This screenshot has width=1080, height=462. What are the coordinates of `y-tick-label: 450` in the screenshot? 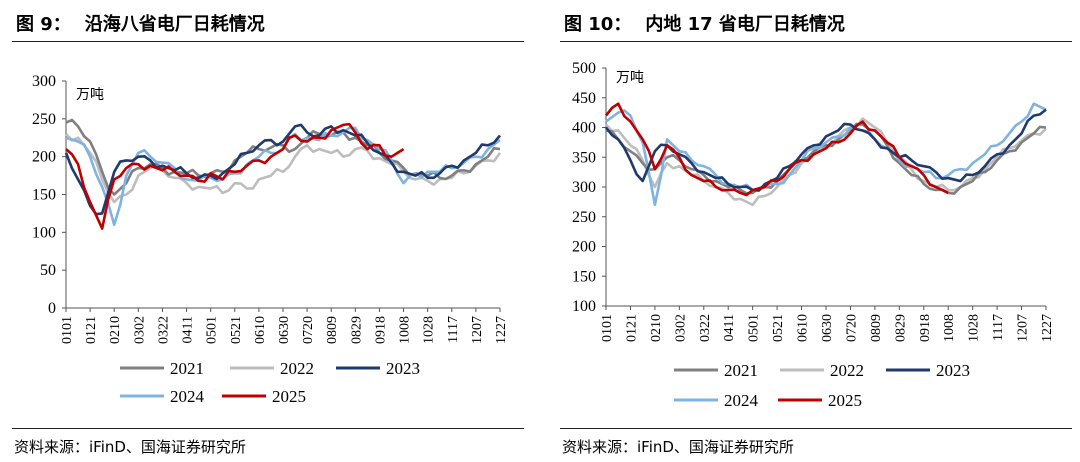 It's located at (584, 98).